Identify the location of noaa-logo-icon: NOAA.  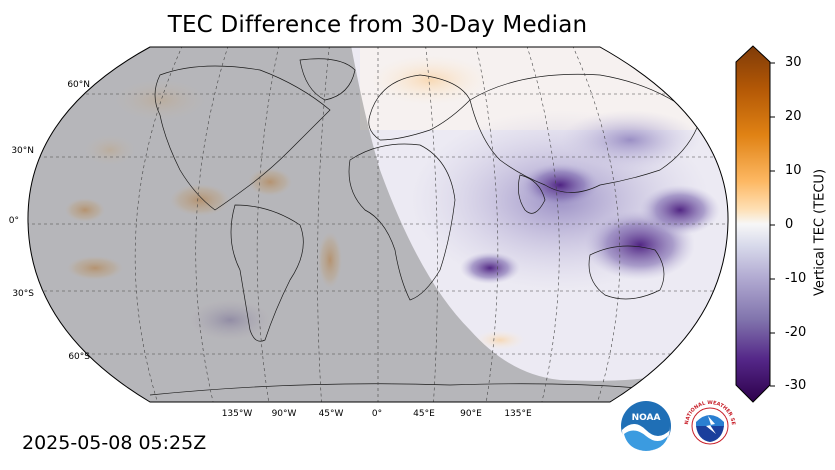
(646, 426).